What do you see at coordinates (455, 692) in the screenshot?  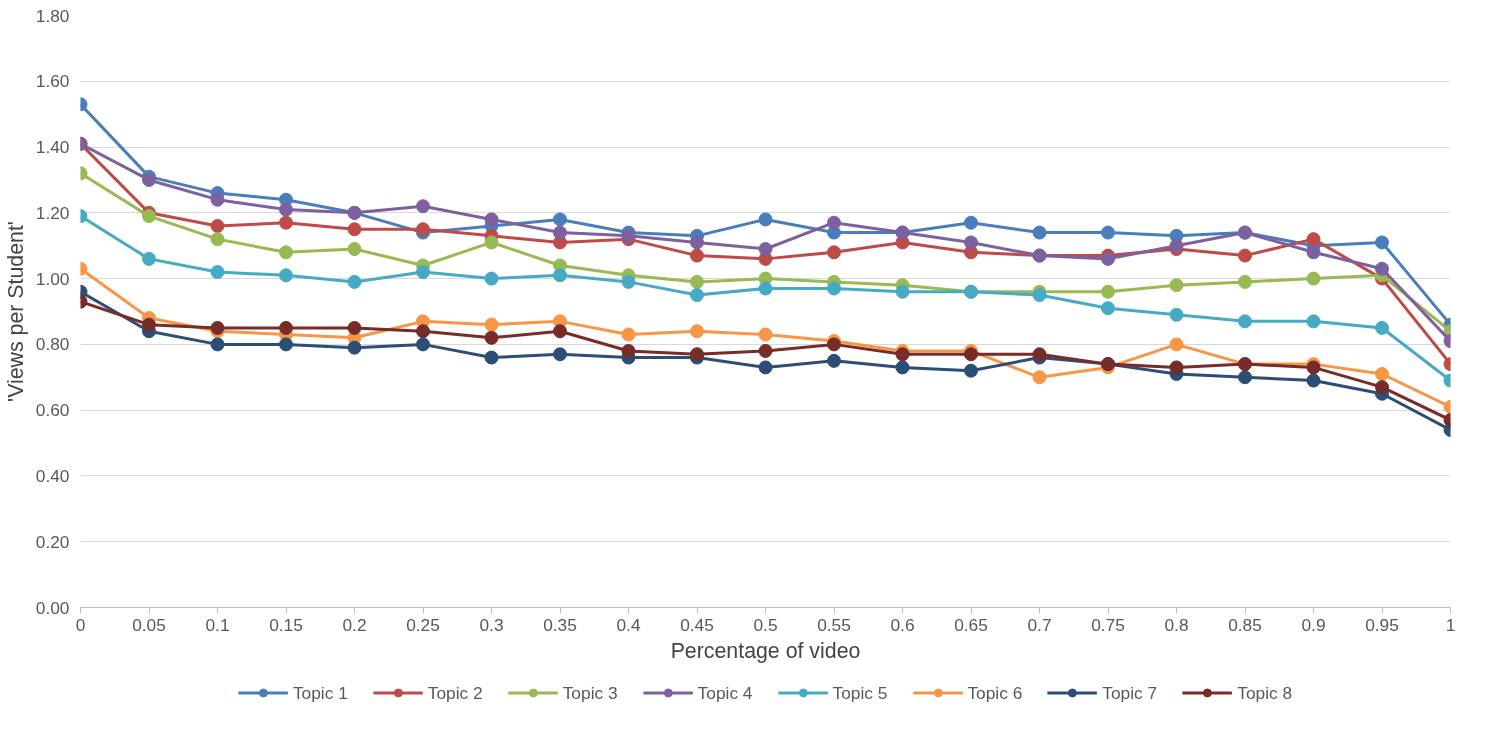 I see `legend-label: Topic 2` at bounding box center [455, 692].